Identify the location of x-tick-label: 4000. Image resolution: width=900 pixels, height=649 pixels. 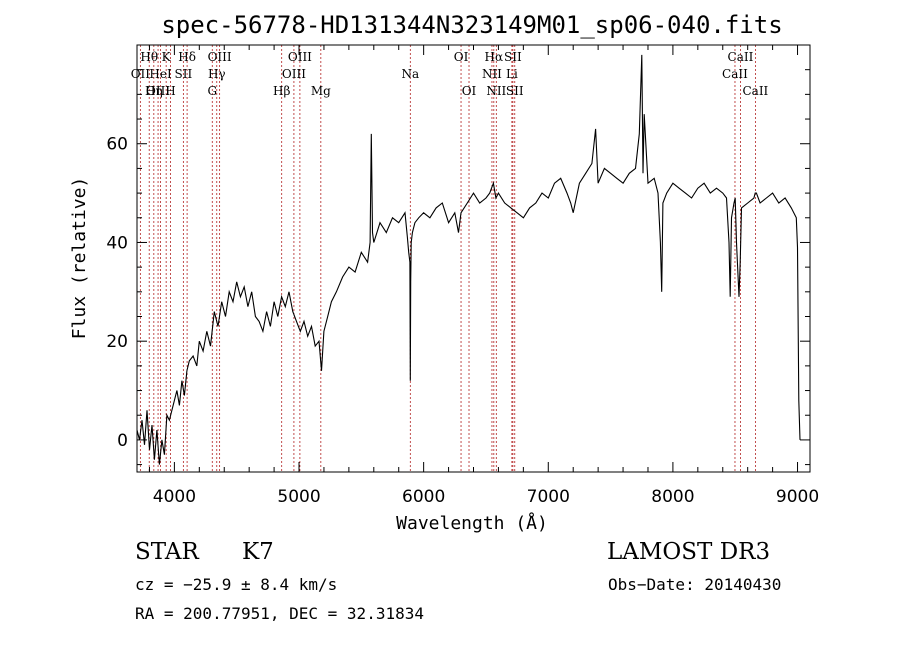
(174, 497).